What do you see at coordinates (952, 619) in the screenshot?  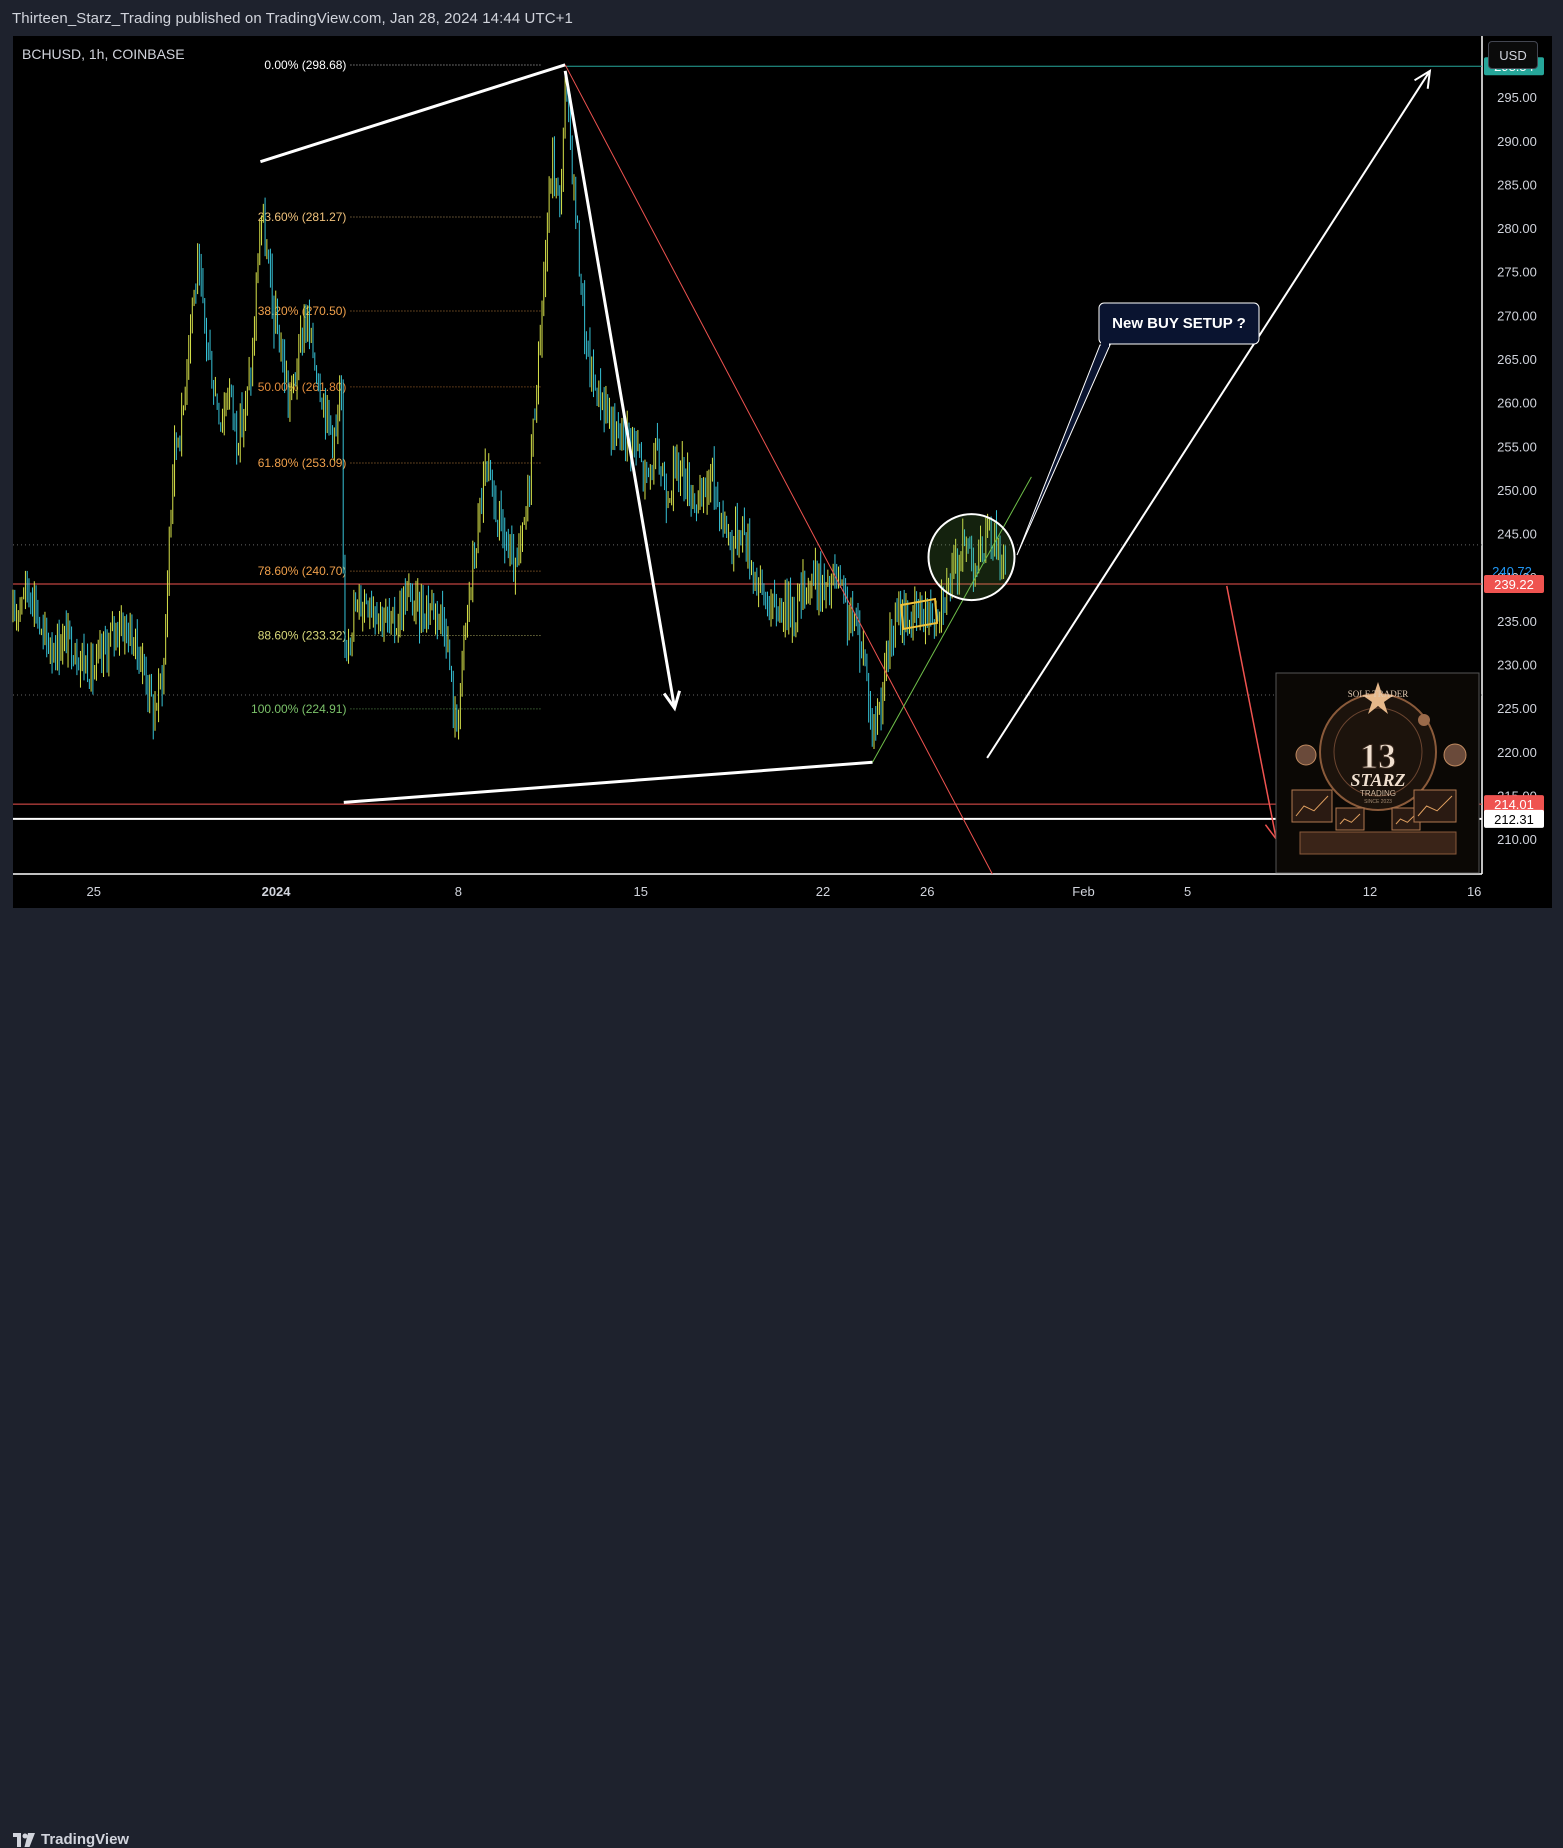 I see `green-trendline` at bounding box center [952, 619].